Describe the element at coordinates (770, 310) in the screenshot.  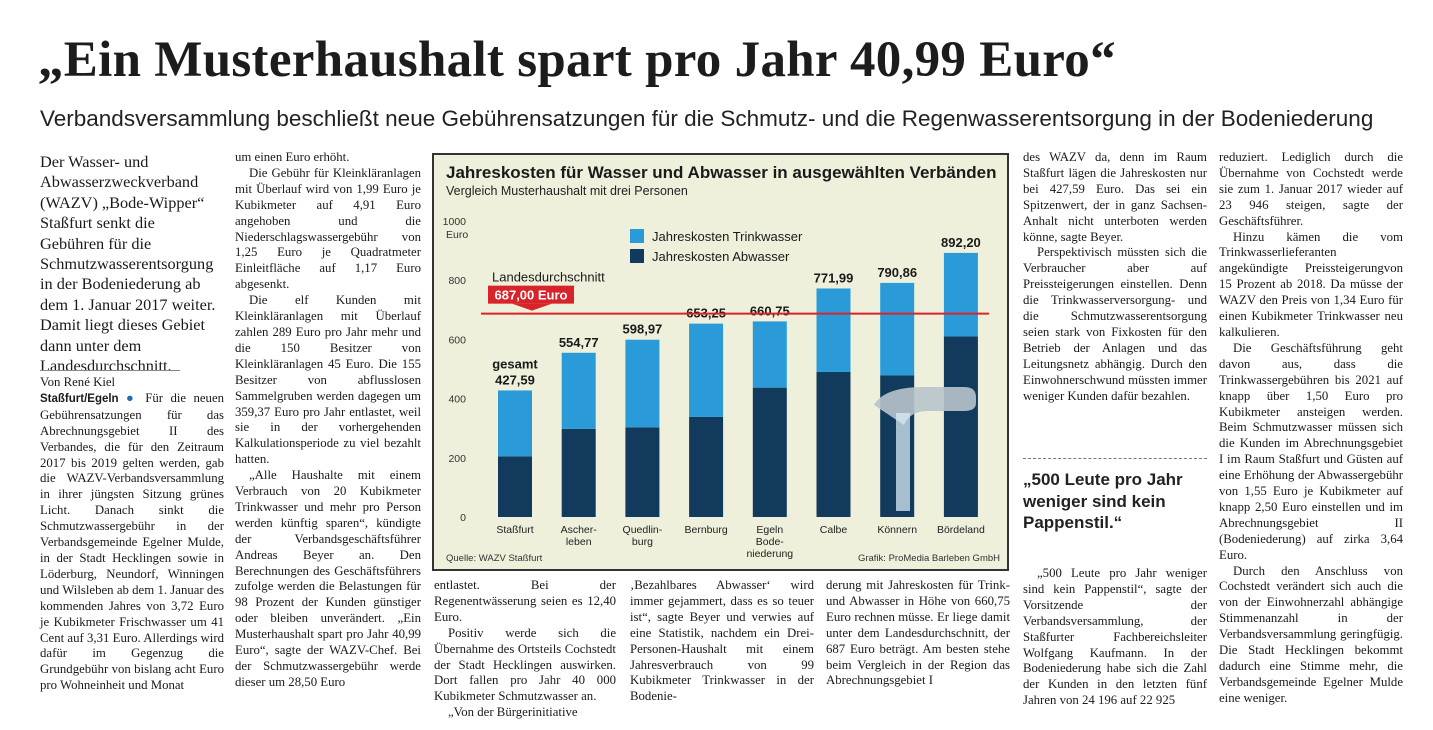
I see `bar-total-label: 660,75` at that location.